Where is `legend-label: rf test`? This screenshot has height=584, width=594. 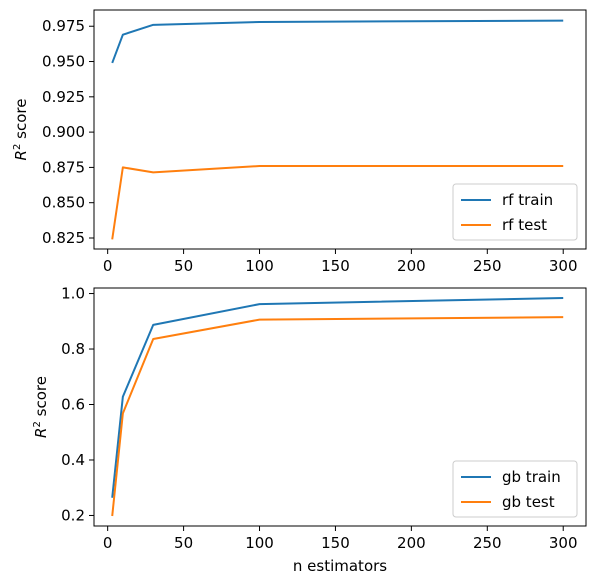
legend-label: rf test is located at coordinates (524, 225).